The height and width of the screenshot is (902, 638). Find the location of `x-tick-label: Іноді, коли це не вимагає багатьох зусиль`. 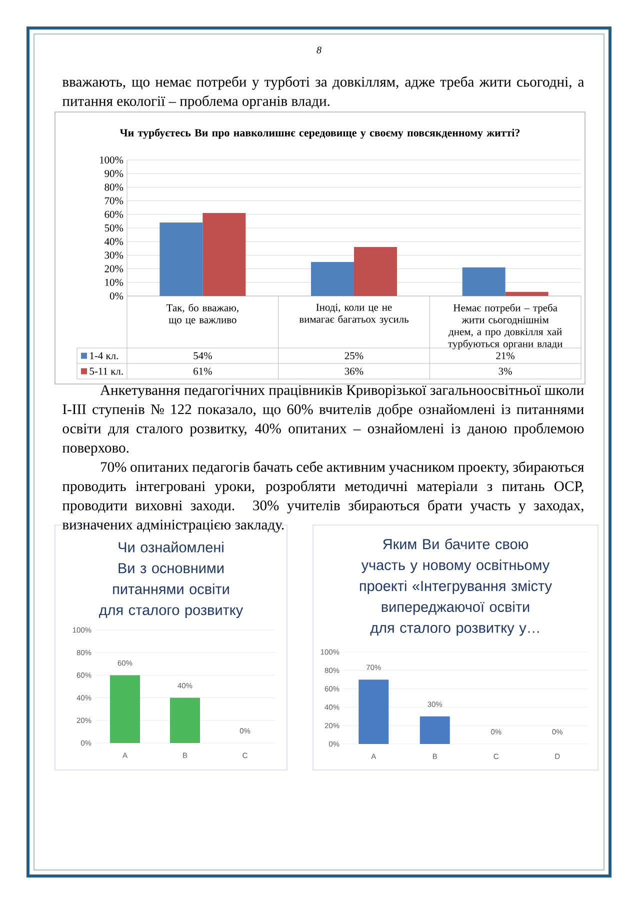

x-tick-label: Іноді, коли це не вимагає багатьох зусиль is located at coordinates (354, 314).